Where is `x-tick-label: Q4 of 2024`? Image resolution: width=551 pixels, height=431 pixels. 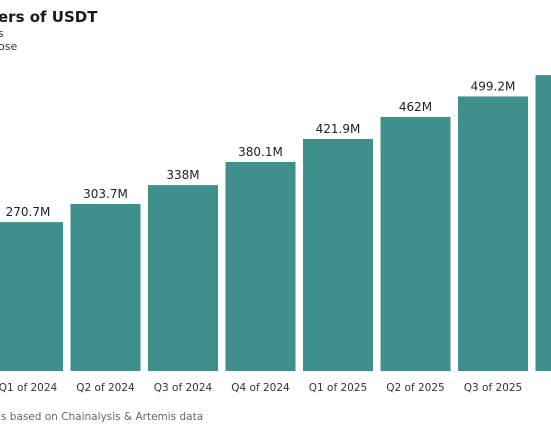
x-tick-label: Q4 of 2024 is located at coordinates (260, 388).